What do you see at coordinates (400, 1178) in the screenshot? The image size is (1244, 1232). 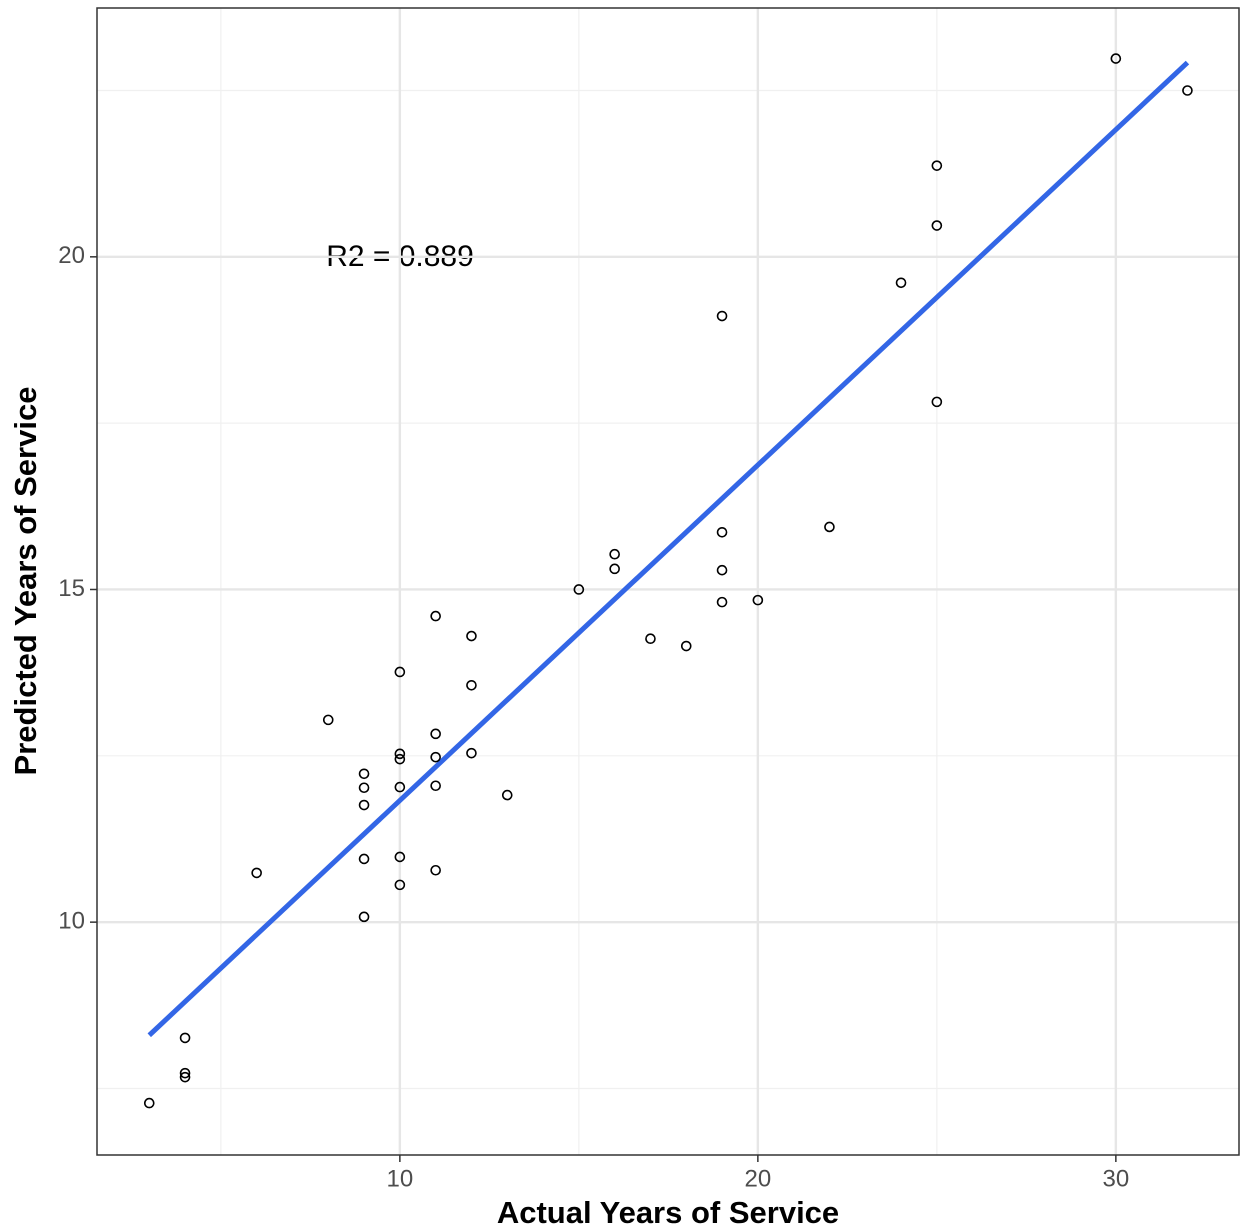 I see `x-tick-label: 10` at bounding box center [400, 1178].